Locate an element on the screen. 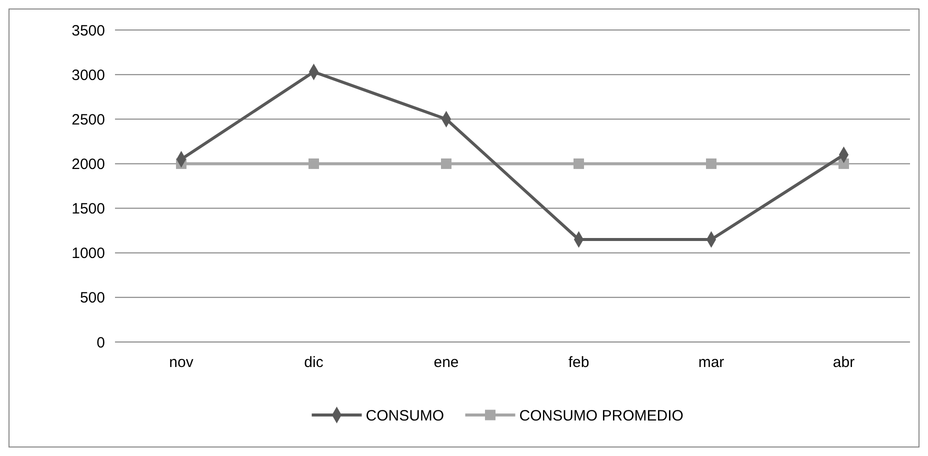 The height and width of the screenshot is (456, 928). x-tick-label: nov is located at coordinates (181, 362).